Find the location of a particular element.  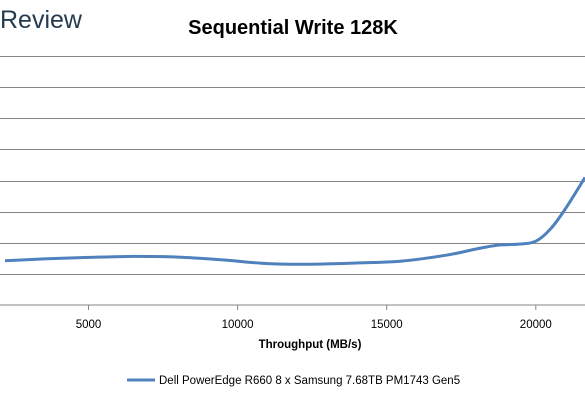

x-tick-label: 20000 is located at coordinates (536, 325).